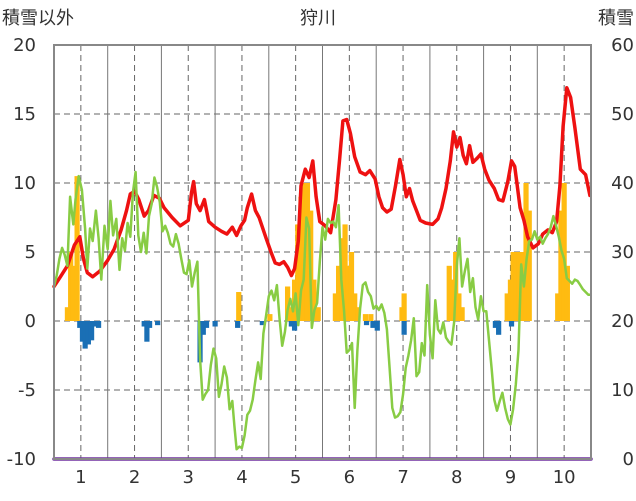  I want to click on right-tick-label: 30, so click(622, 252).